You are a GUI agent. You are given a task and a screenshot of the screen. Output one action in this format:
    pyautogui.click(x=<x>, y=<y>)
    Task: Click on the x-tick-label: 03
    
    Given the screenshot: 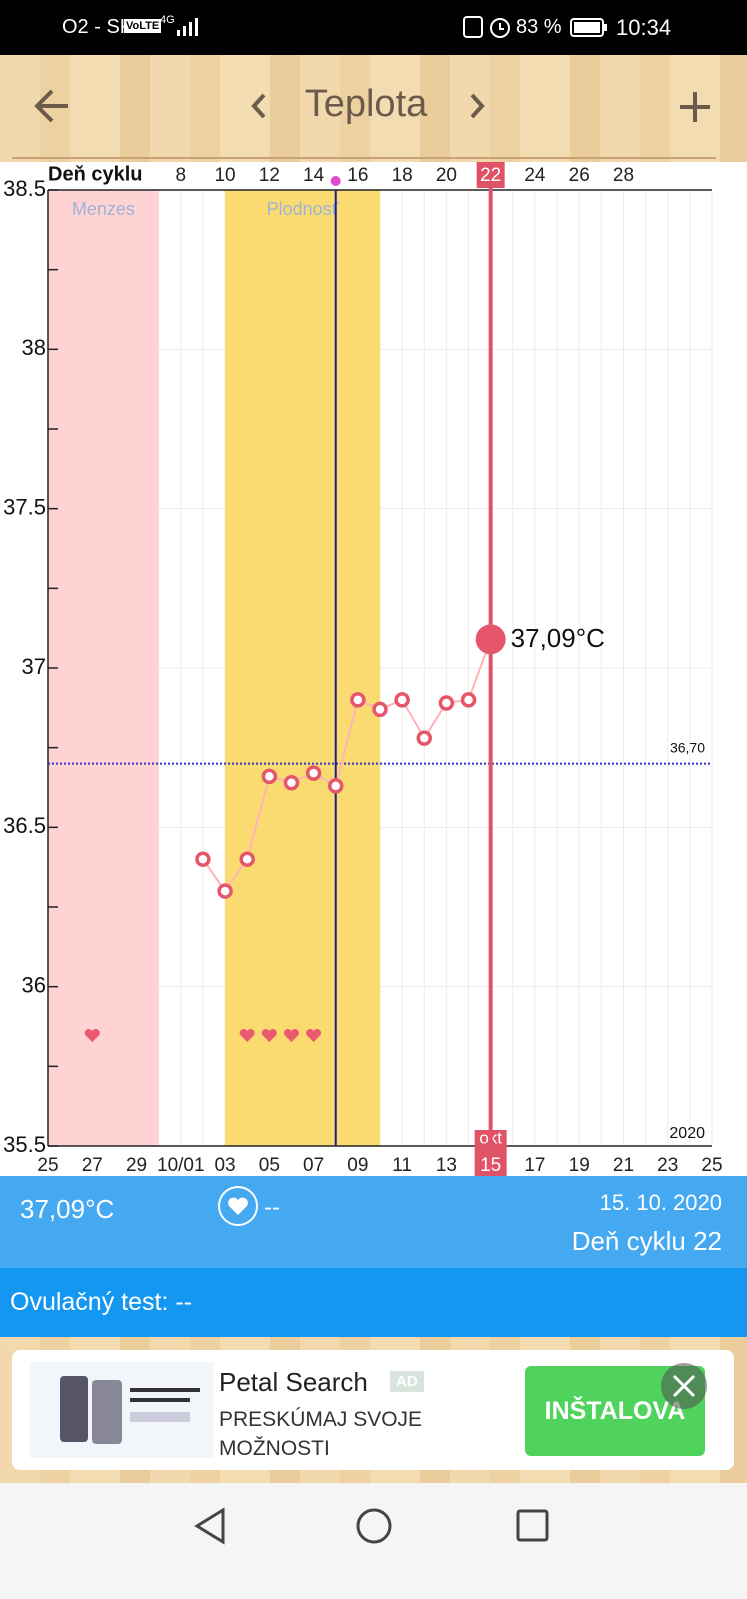 What is the action you would take?
    pyautogui.click(x=224, y=1165)
    